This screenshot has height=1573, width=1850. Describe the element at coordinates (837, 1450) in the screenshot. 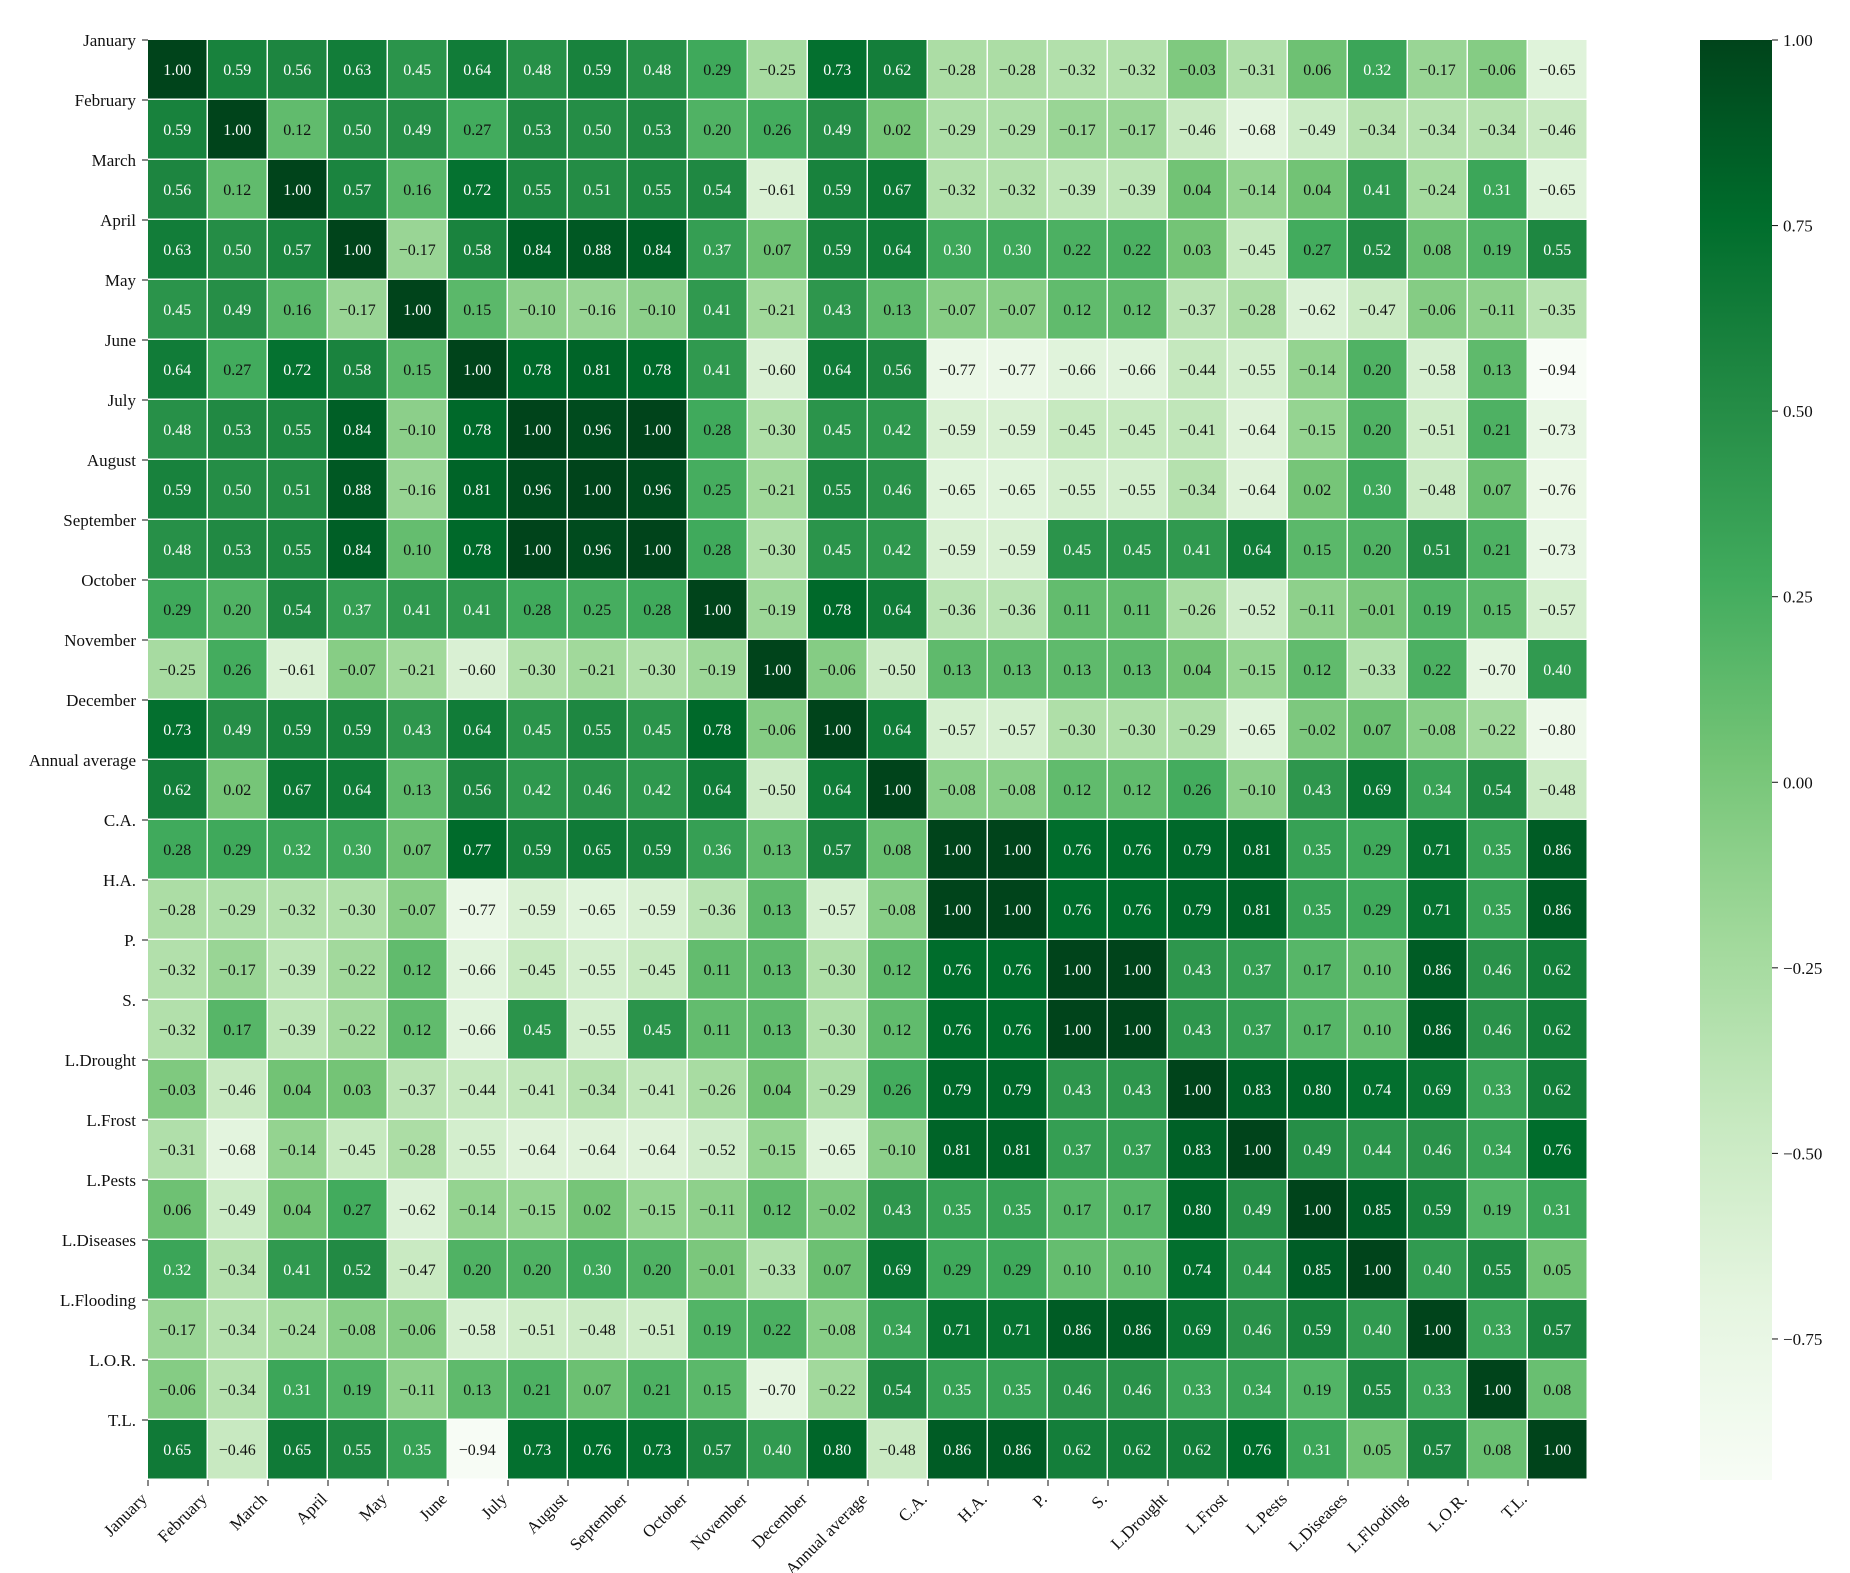

I see `cell-value-label: 0.80` at that location.